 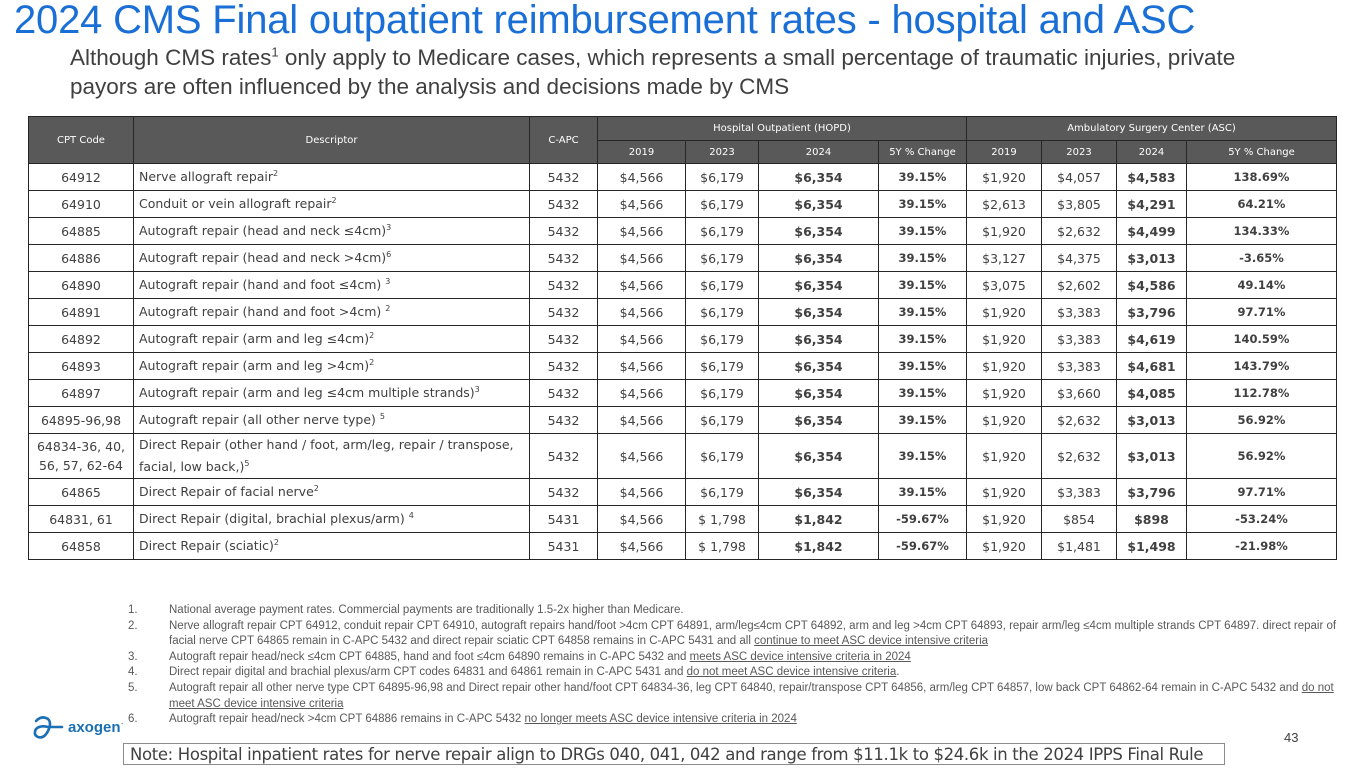 I want to click on subtitle-text: Although CMS rates, so click(x=171, y=57).